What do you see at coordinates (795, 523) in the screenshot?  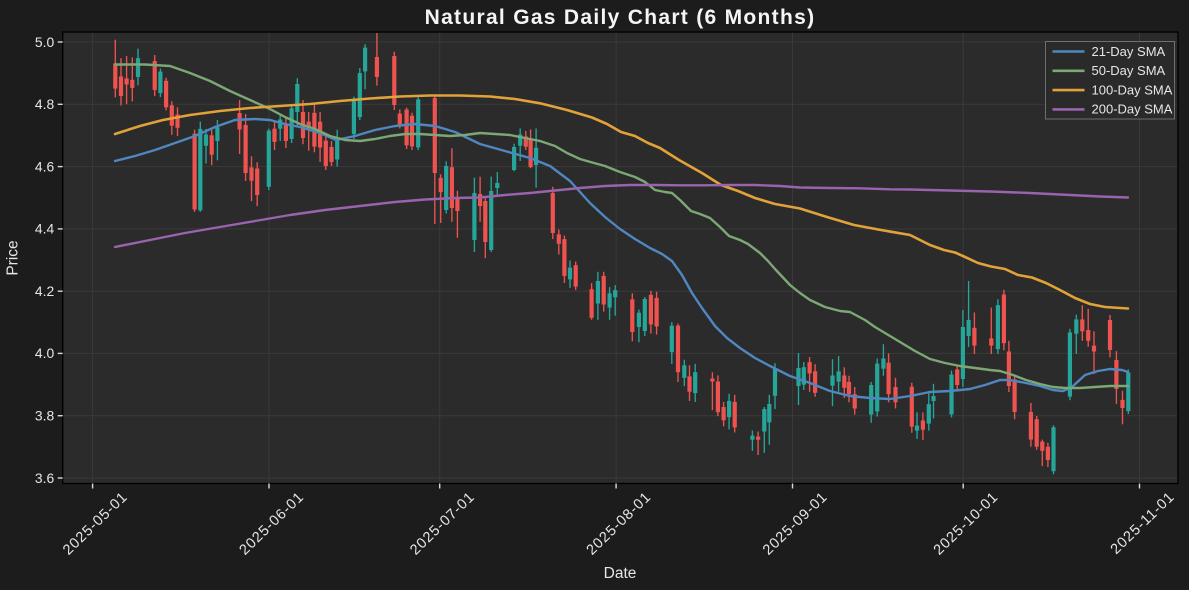 I see `svg-text: 2025-09-01` at bounding box center [795, 523].